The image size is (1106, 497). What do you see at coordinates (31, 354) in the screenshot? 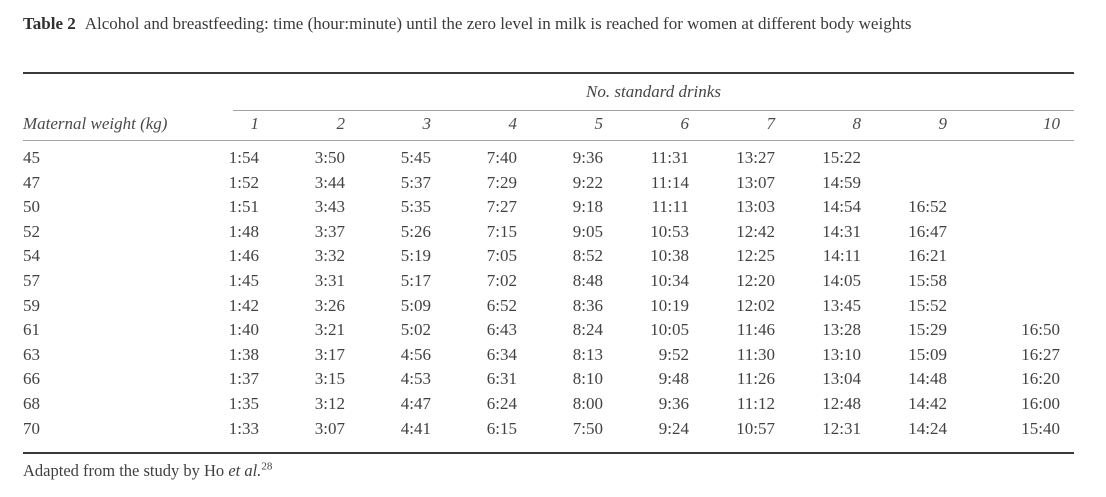
I see `maternal-weight-value: 63` at bounding box center [31, 354].